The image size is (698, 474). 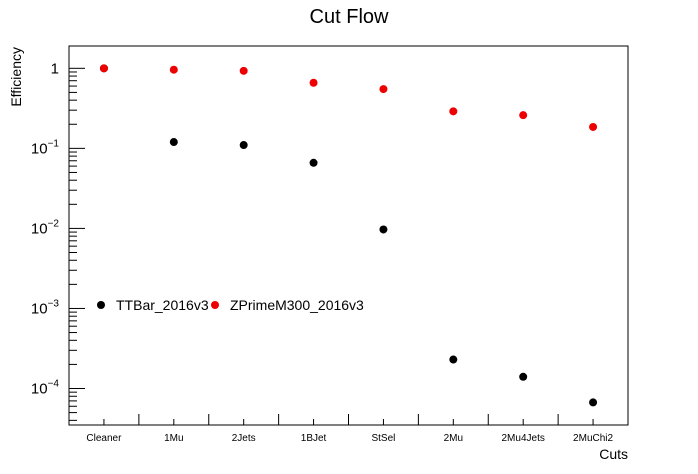 What do you see at coordinates (54, 384) in the screenshot?
I see `y-tick-exponent: −4` at bounding box center [54, 384].